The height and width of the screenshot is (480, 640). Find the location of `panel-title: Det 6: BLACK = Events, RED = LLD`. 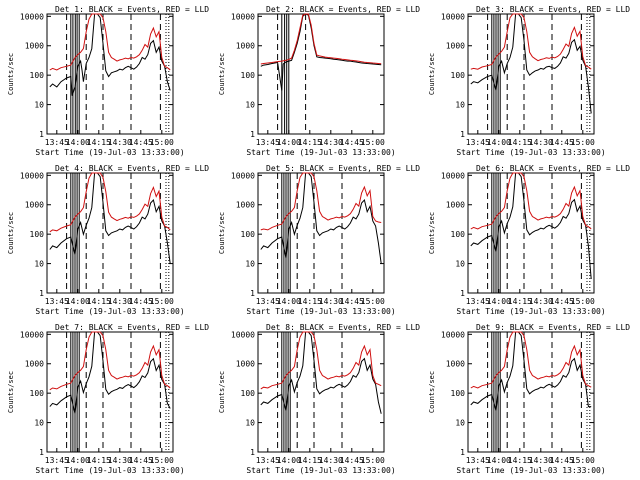

panel-title: Det 6: BLACK = Events, RED = LLD is located at coordinates (553, 168).